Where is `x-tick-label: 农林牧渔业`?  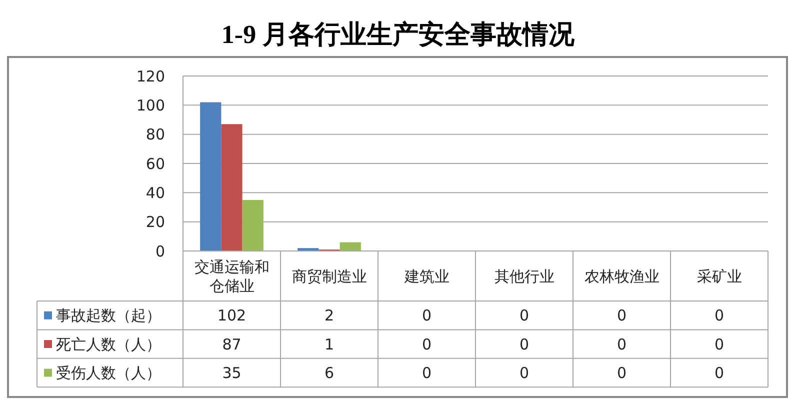
x-tick-label: 农林牧渔业 is located at coordinates (622, 276).